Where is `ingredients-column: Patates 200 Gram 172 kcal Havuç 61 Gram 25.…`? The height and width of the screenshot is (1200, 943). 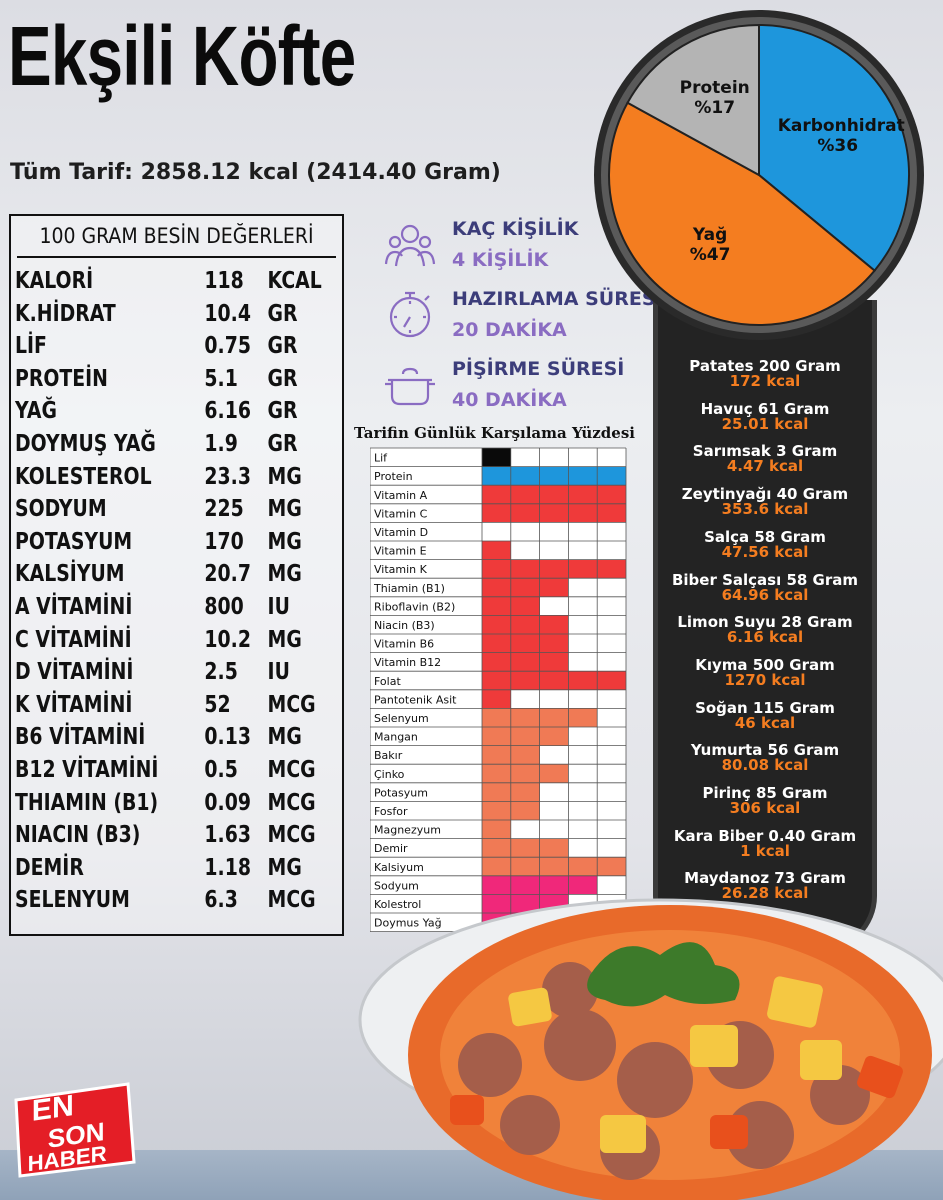 ingredients-column: Patates 200 Gram 172 kcal Havuç 61 Gram 25.… is located at coordinates (765, 626).